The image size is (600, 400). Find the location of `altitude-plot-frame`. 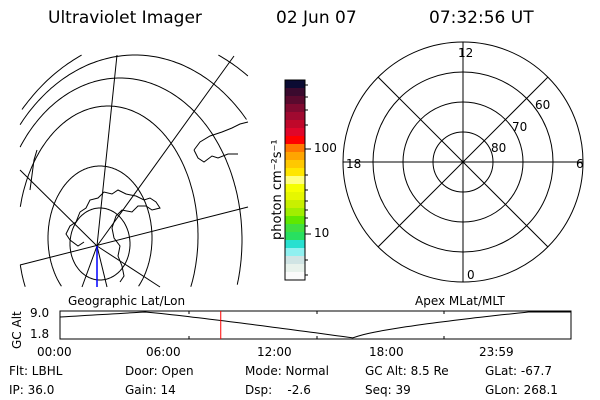

altitude-plot-frame is located at coordinates (315, 325).